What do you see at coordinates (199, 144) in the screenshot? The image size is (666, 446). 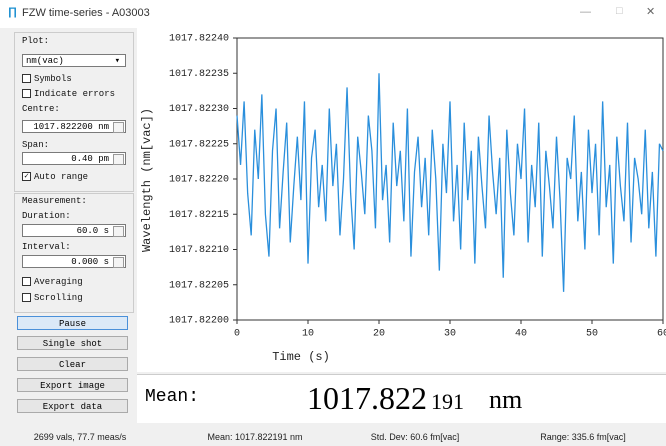 I see `y-tick-label: 1017.82225` at bounding box center [199, 144].